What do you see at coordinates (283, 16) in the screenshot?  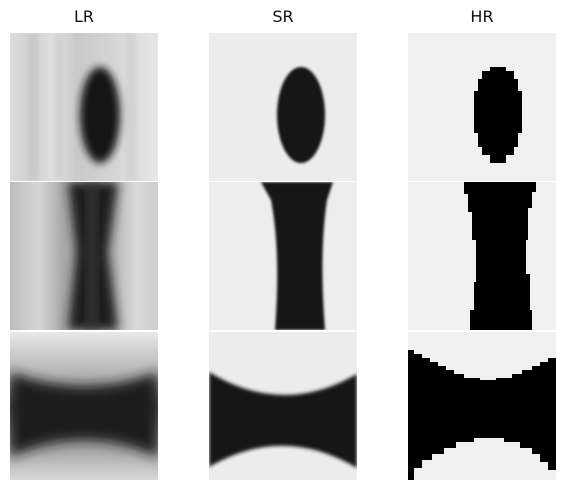 I see `column-title-sr: SR` at bounding box center [283, 16].